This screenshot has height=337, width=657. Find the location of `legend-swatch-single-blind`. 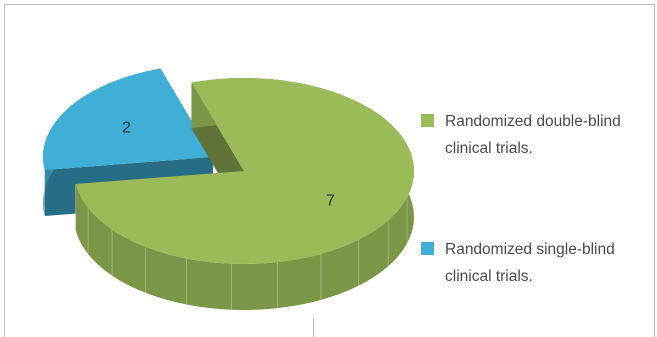

legend-swatch-single-blind is located at coordinates (427, 248).